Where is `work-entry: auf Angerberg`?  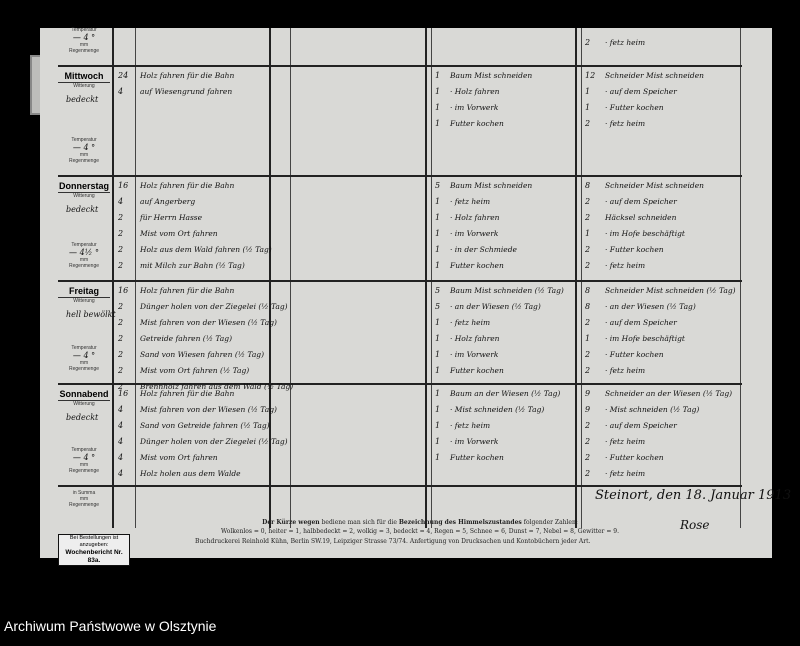
work-entry: auf Angerberg is located at coordinates (168, 201).